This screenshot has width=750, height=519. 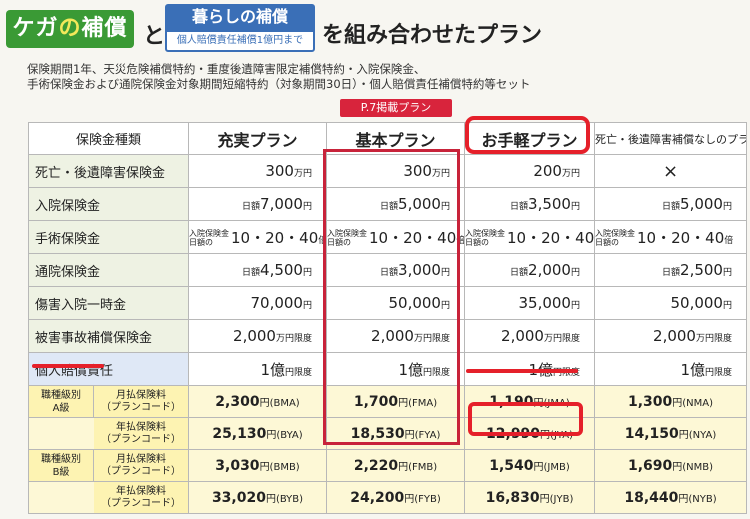 What do you see at coordinates (544, 303) in the screenshot?
I see `value-number: 35,000` at bounding box center [544, 303].